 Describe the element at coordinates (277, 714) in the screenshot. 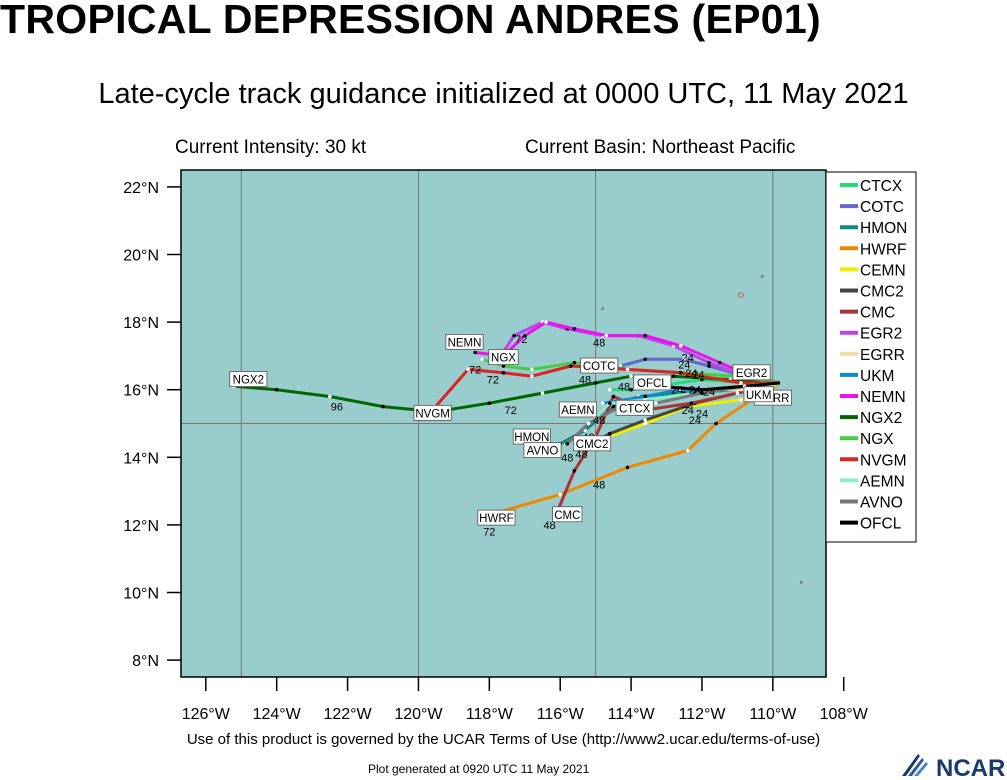

I see `x-tick-label: 124°W` at that location.